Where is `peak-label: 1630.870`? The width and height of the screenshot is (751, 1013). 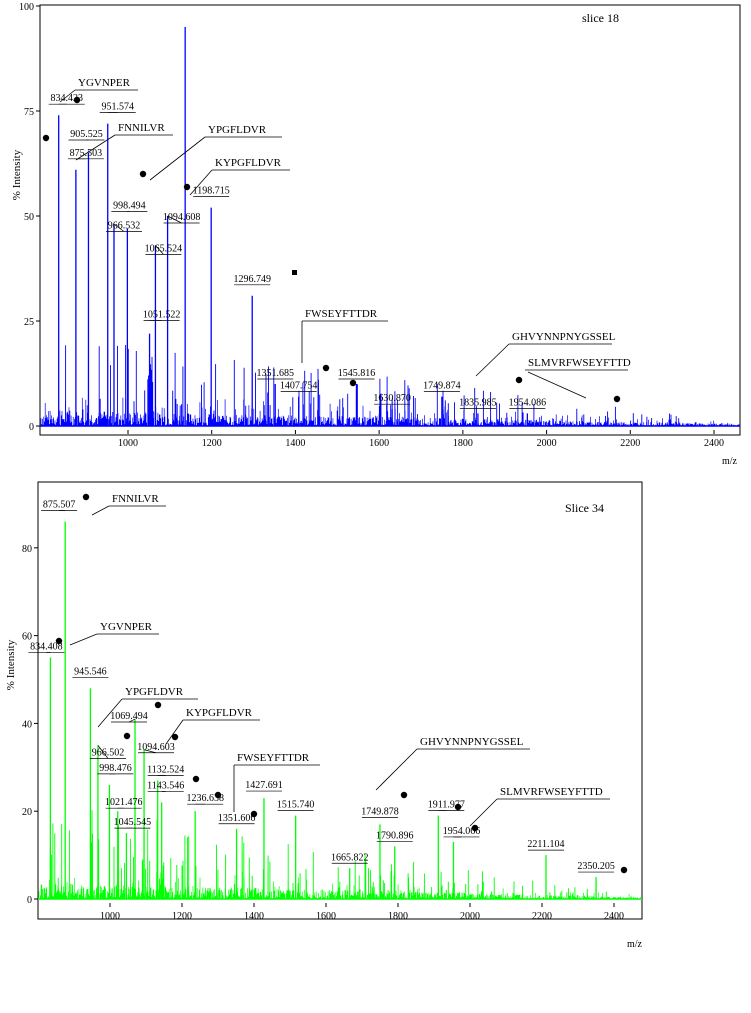
peak-label: 1630.870 is located at coordinates (392, 398).